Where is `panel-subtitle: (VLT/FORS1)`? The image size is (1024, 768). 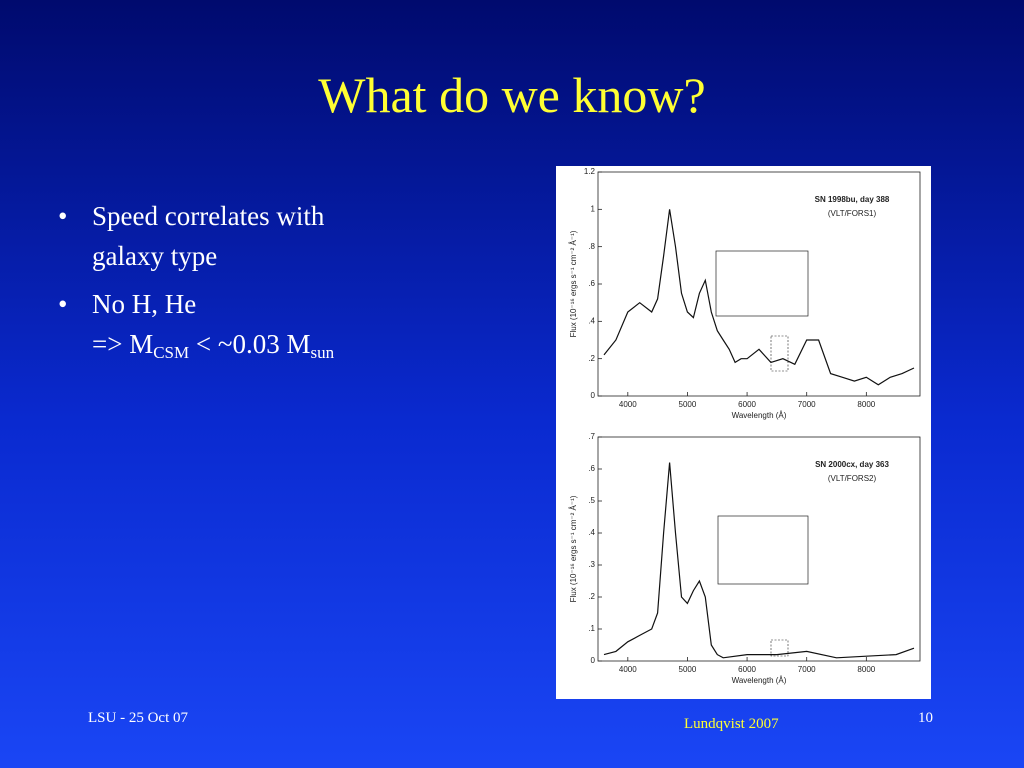 panel-subtitle: (VLT/FORS1) is located at coordinates (852, 213).